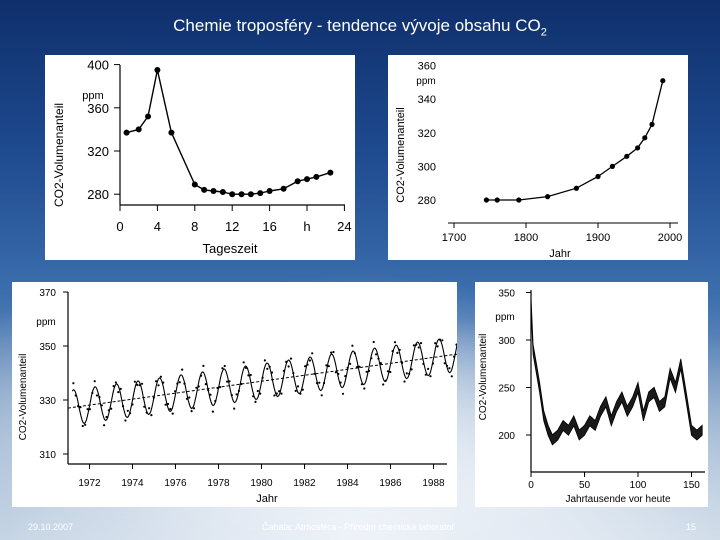  What do you see at coordinates (575, 140) in the screenshot?
I see `historical-series-line` at bounding box center [575, 140].